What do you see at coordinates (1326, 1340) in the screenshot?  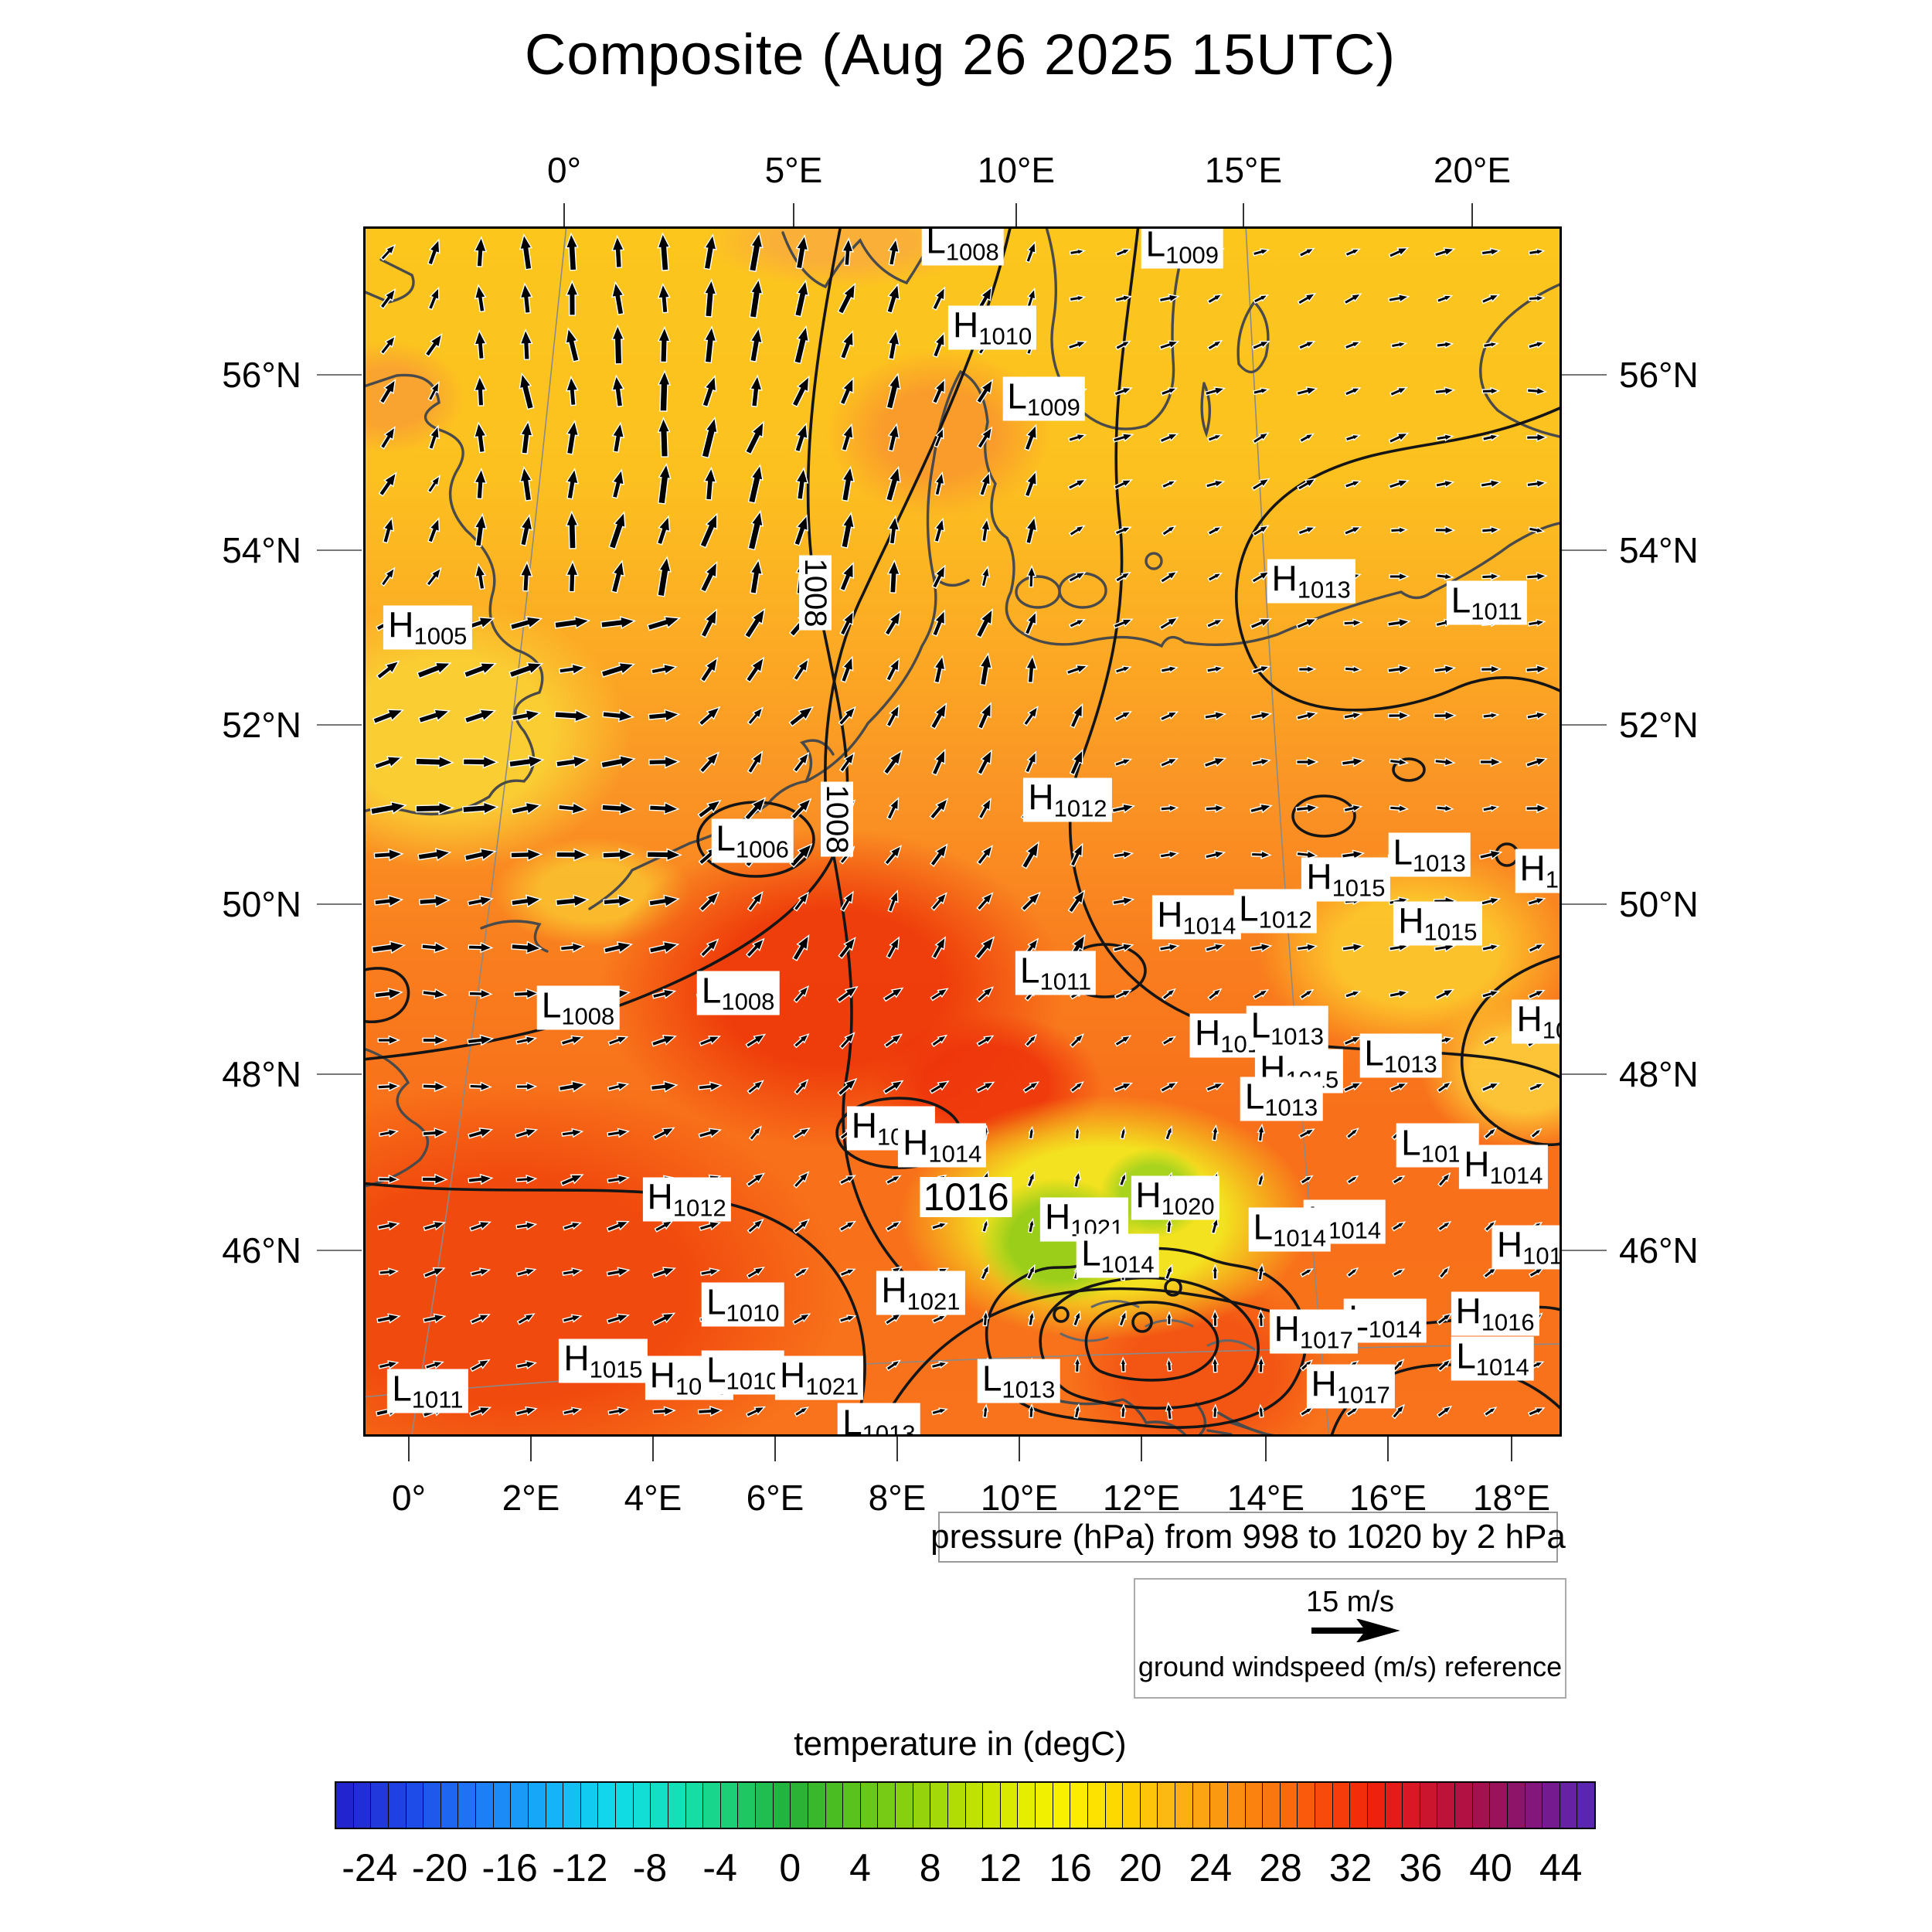 I see `pressure-value: 1017` at bounding box center [1326, 1340].